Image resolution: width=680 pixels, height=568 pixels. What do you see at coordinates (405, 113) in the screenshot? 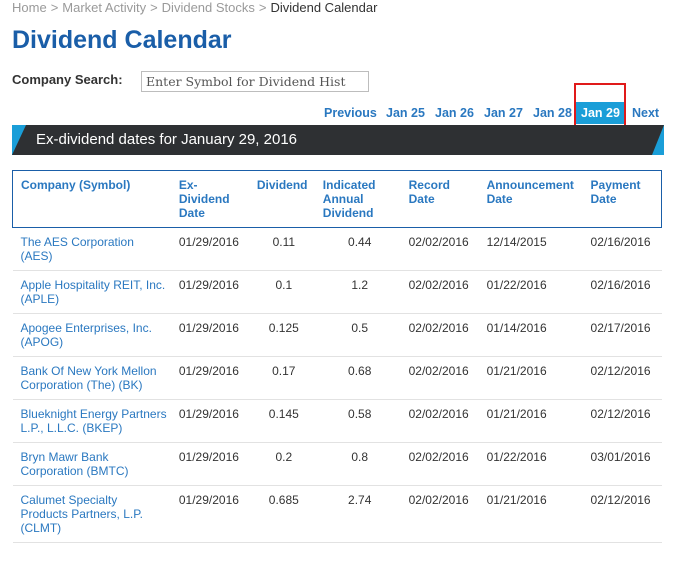
I see `date-link-jan-25: Jan 25` at bounding box center [405, 113].